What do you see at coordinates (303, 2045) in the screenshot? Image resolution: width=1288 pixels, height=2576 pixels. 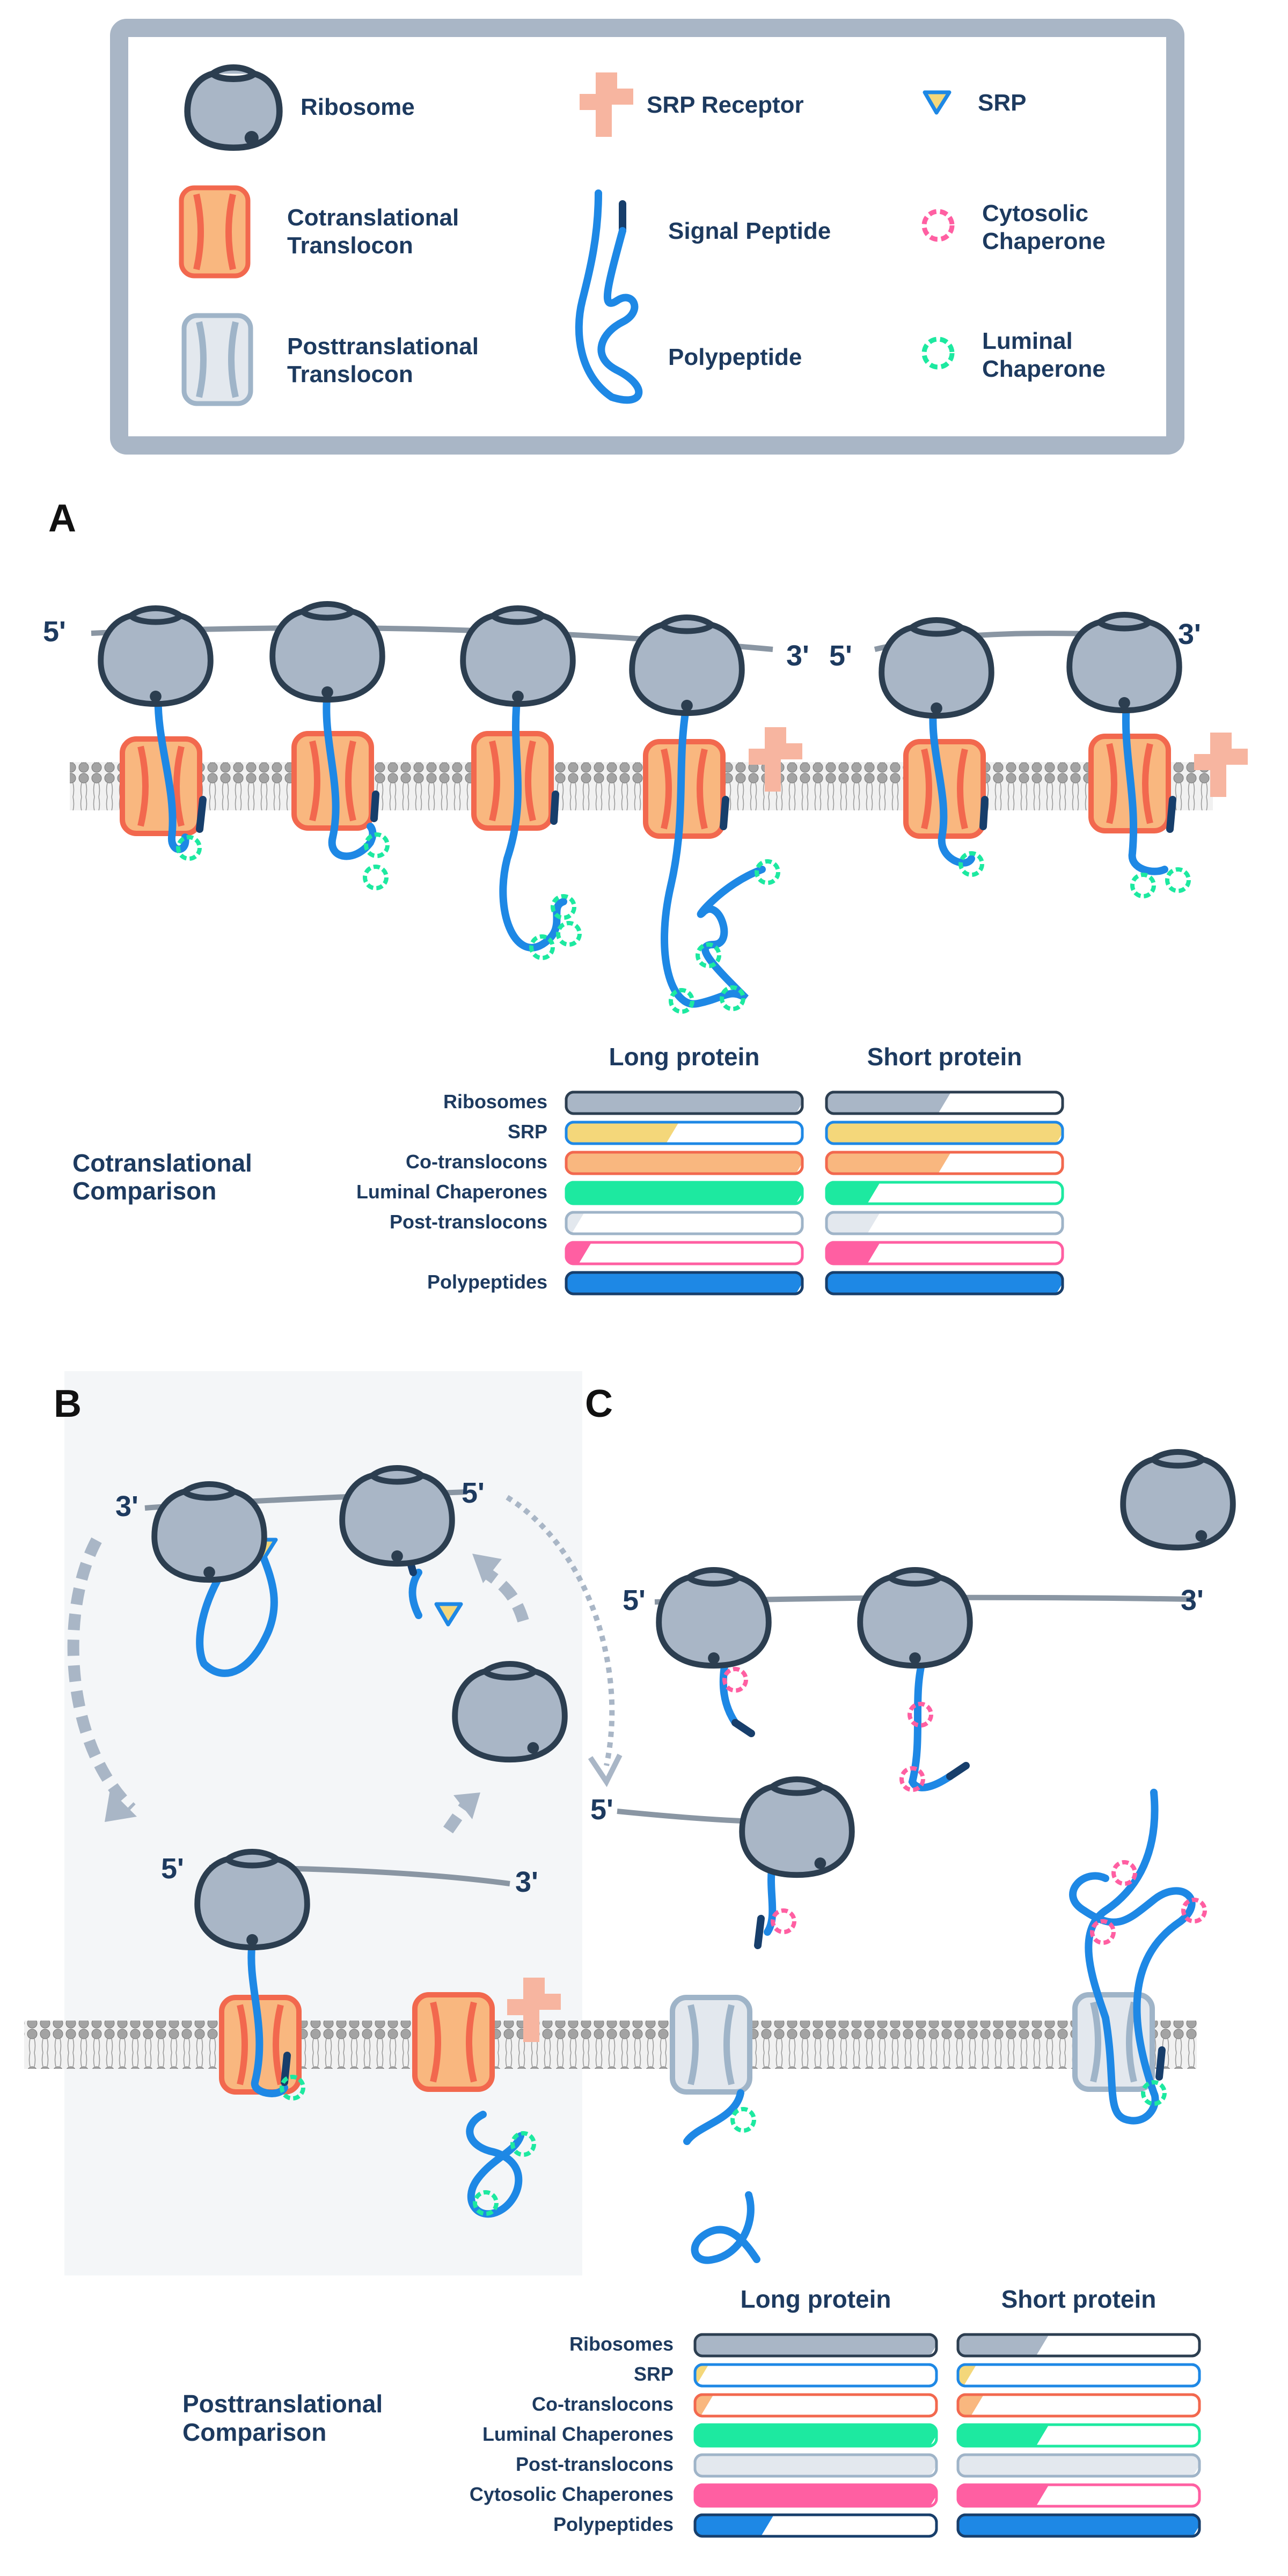 I see `membrane-b` at bounding box center [303, 2045].